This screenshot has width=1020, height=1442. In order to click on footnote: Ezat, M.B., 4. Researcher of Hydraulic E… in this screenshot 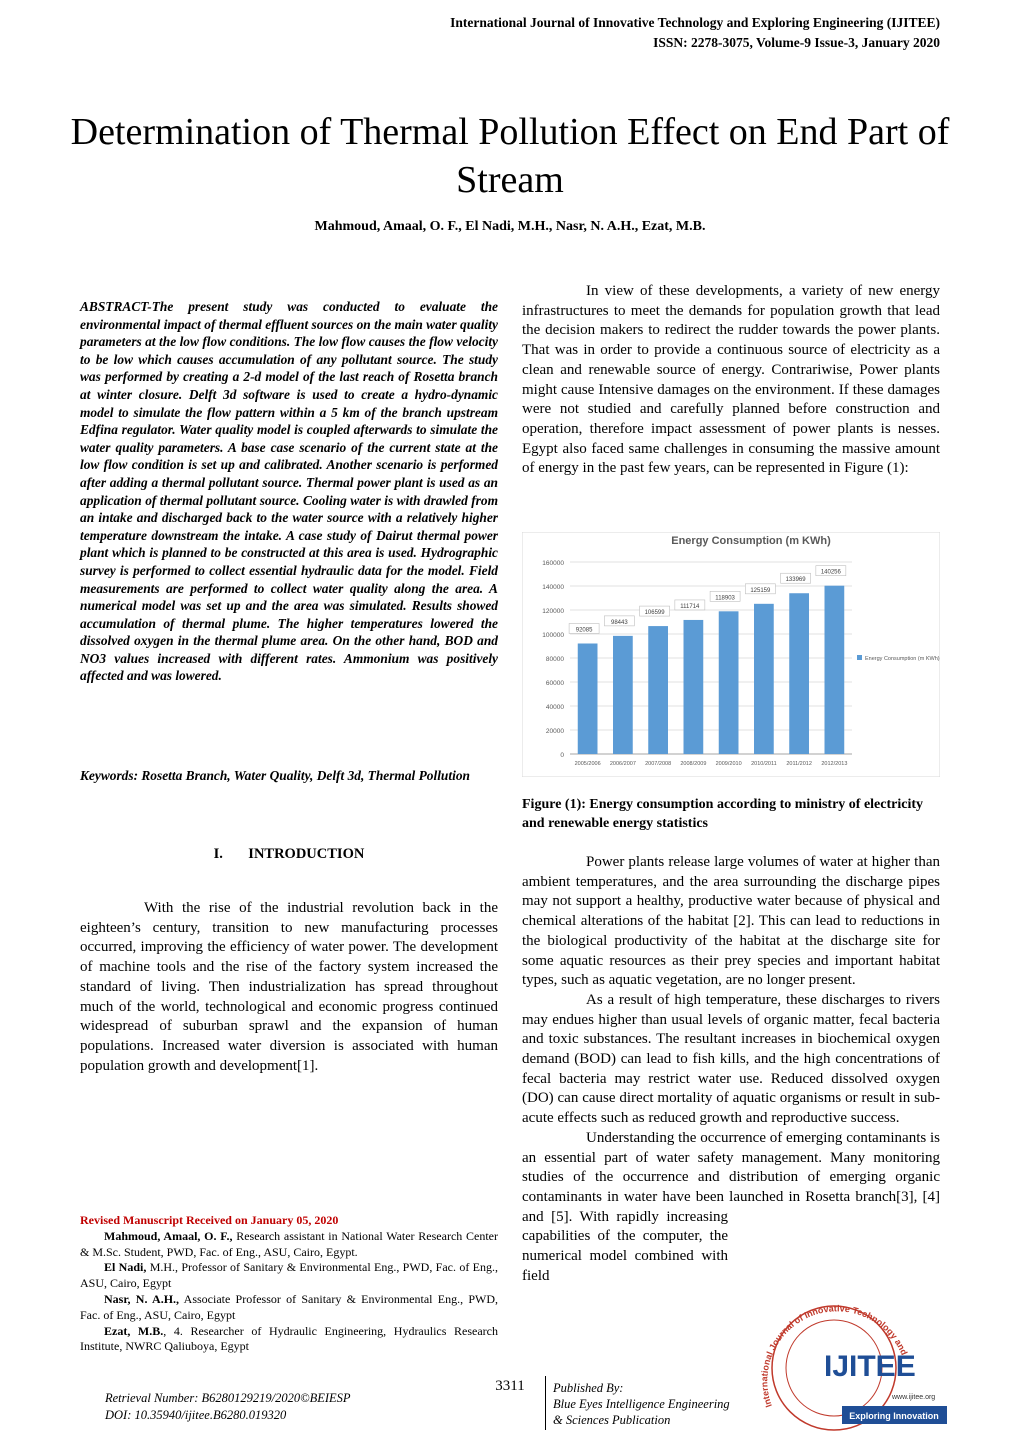, I will do `click(289, 1340)`.